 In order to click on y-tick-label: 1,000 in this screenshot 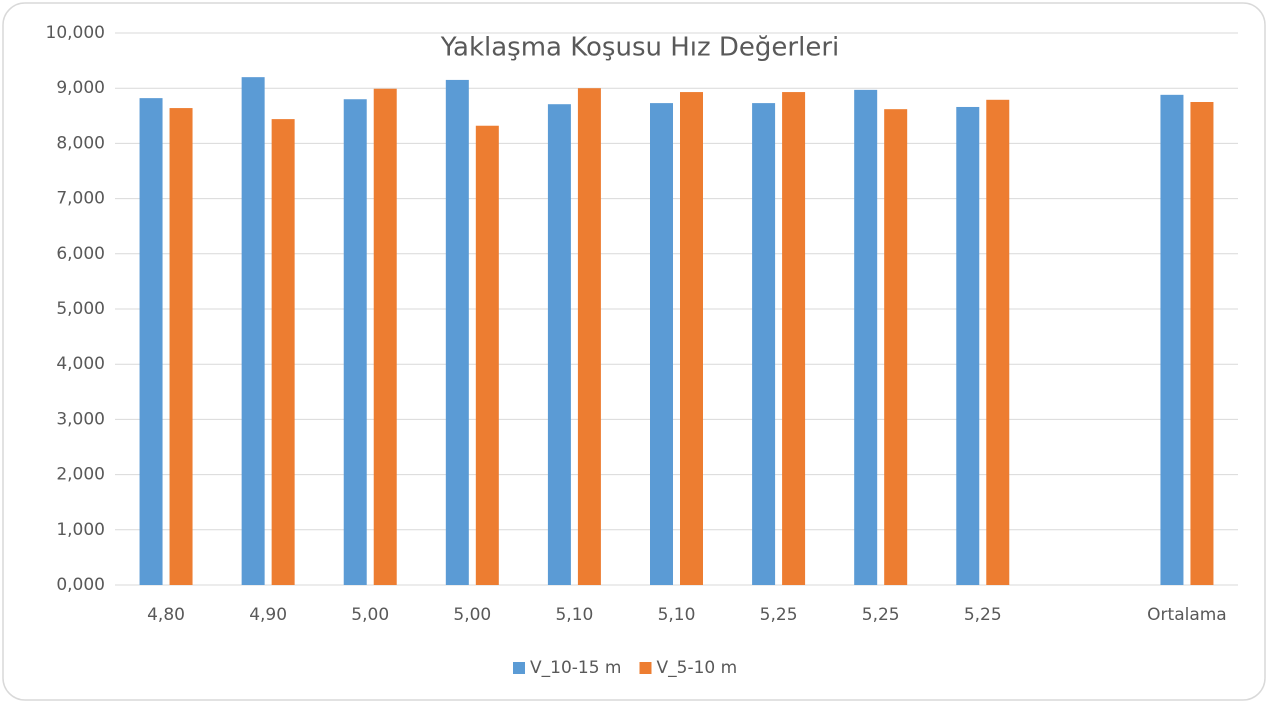, I will do `click(80, 530)`.